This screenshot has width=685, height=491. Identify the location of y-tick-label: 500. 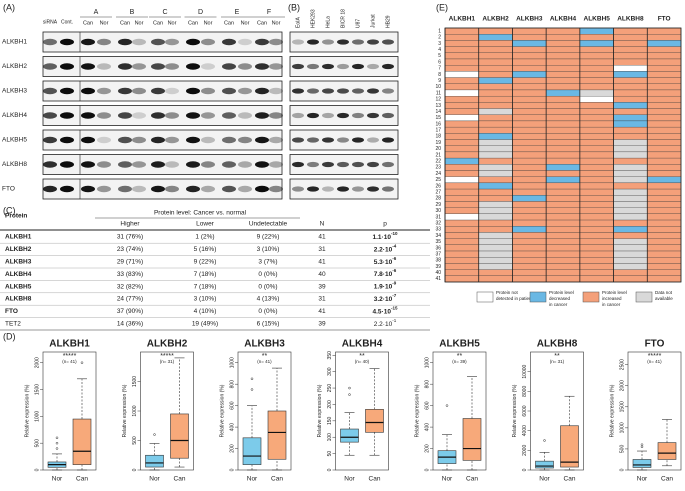
(622, 449).